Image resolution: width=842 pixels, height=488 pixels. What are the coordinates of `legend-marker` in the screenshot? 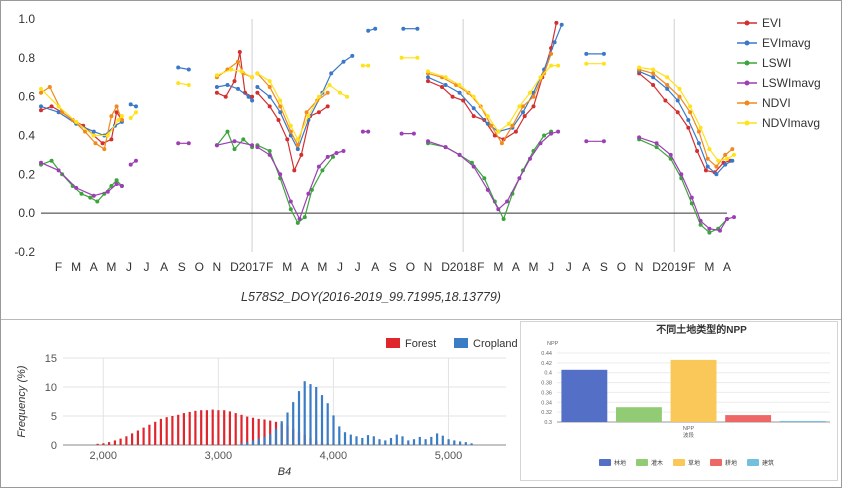 It's located at (747, 123).